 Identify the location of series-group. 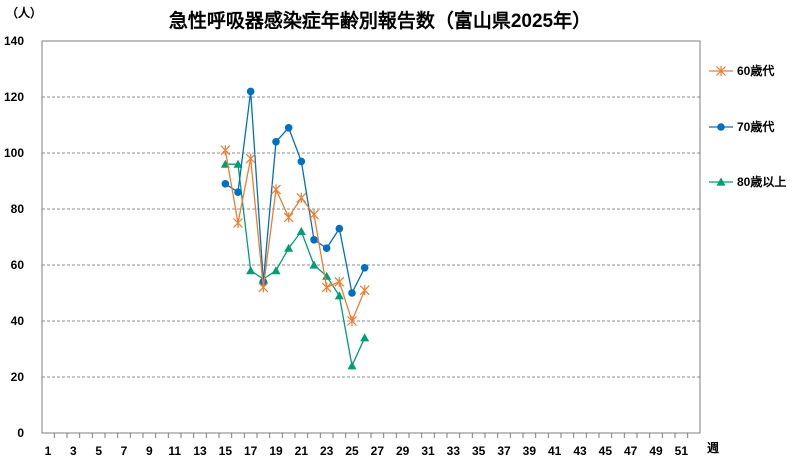
(295, 228).